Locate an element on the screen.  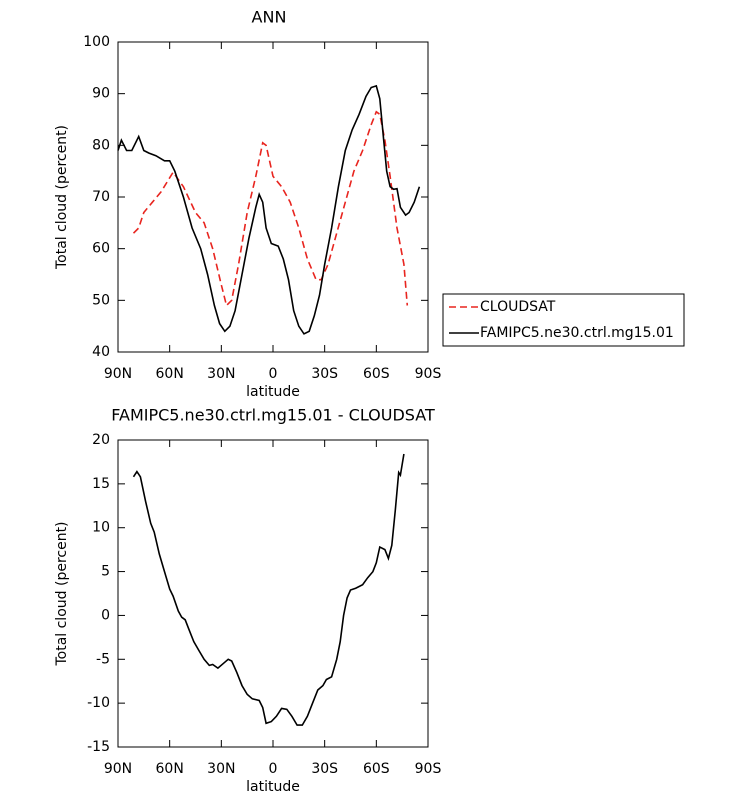
y-tick-label: 50 is located at coordinates (101, 300).